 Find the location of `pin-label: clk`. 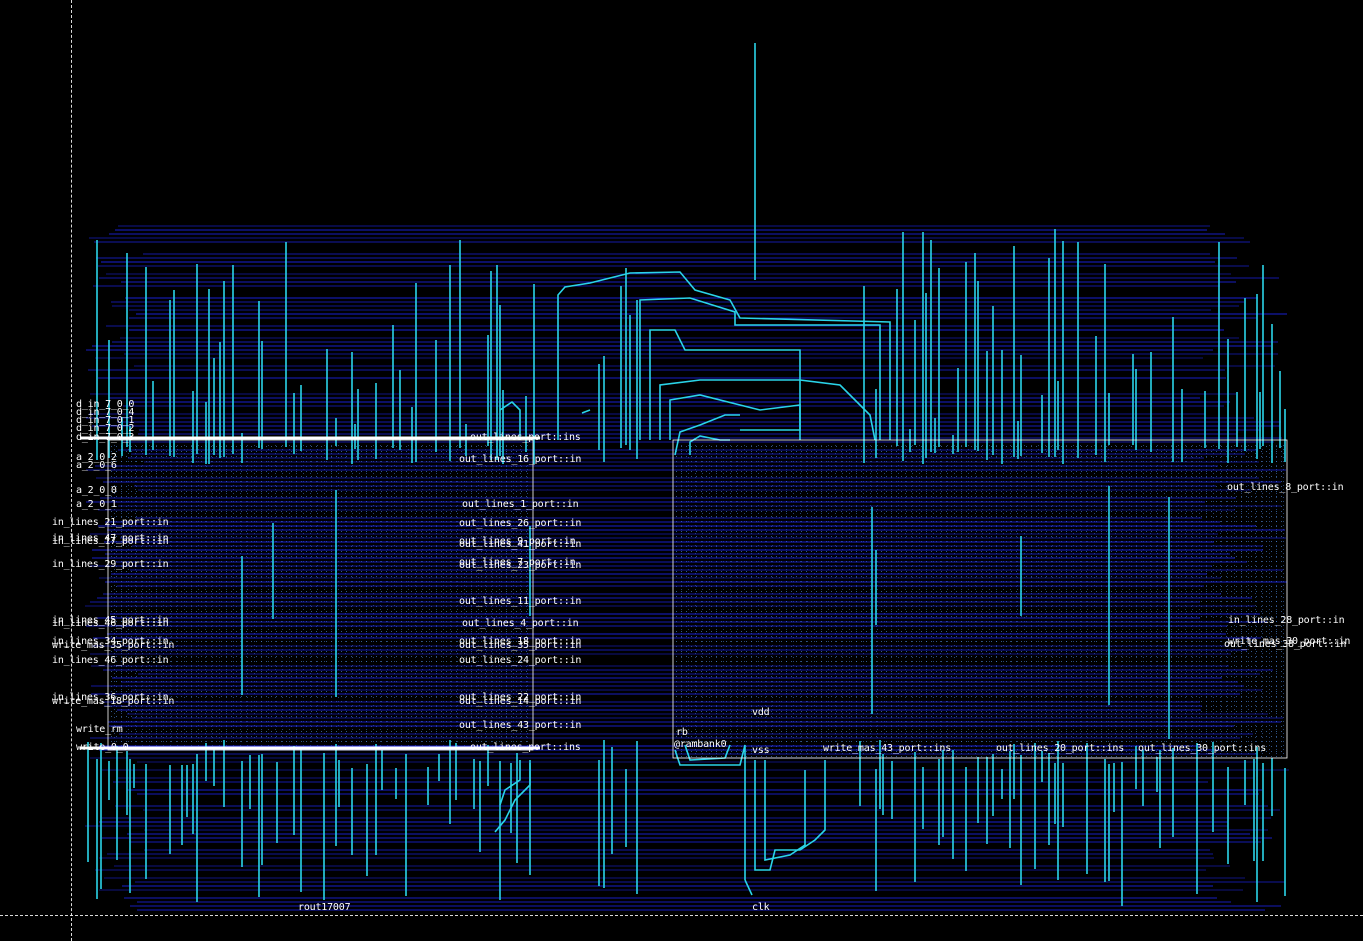

pin-label: clk is located at coordinates (761, 907).